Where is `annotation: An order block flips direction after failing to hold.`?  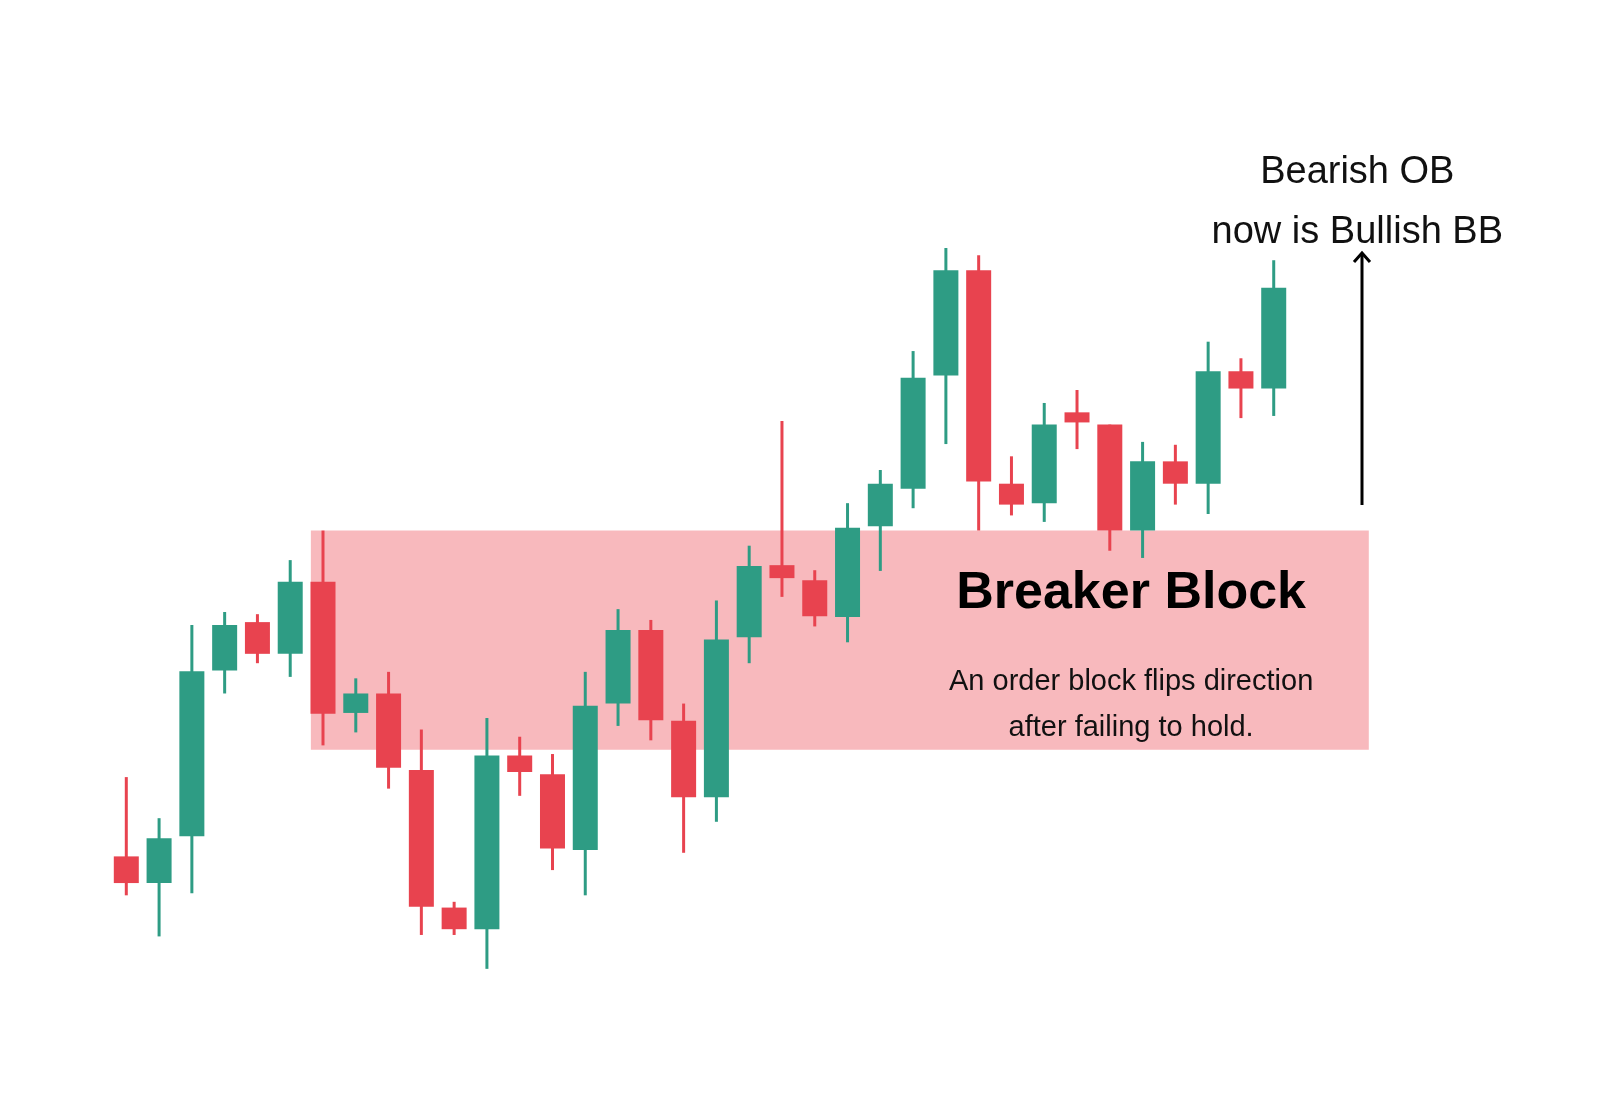 annotation: An order block flips direction after failing to hold. is located at coordinates (1131, 702).